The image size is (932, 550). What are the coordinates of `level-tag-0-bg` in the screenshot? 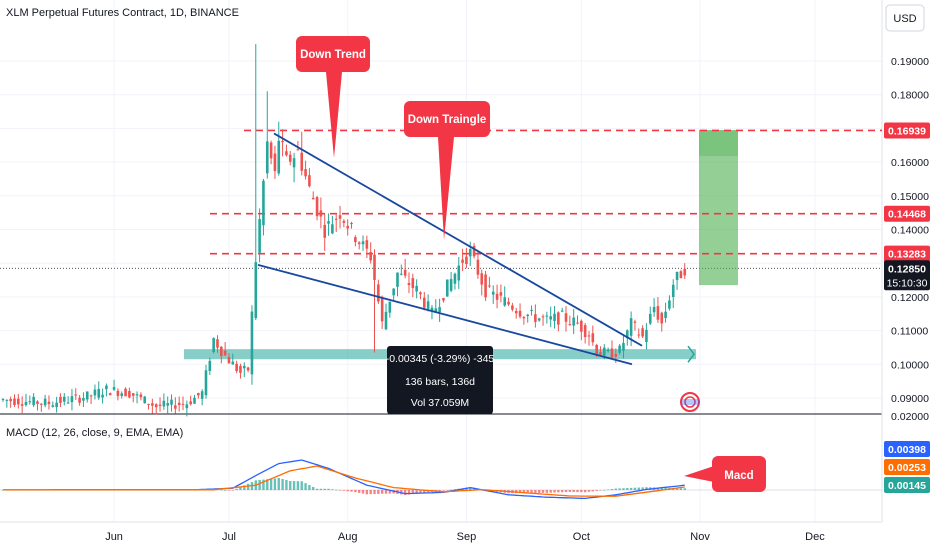 It's located at (907, 130).